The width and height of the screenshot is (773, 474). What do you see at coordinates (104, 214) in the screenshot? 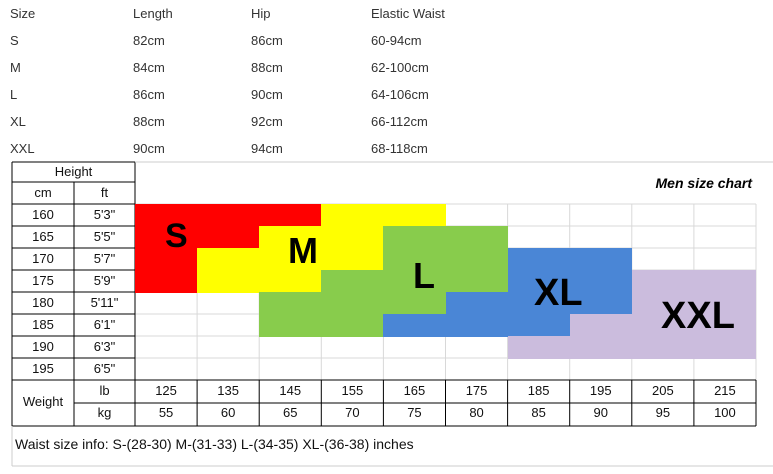
I see `height-ft-label: 5'3"` at bounding box center [104, 214].